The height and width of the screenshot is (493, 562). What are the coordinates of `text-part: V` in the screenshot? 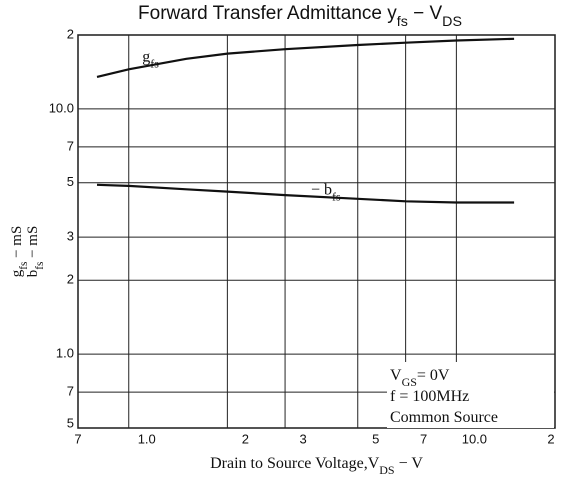 It's located at (396, 375).